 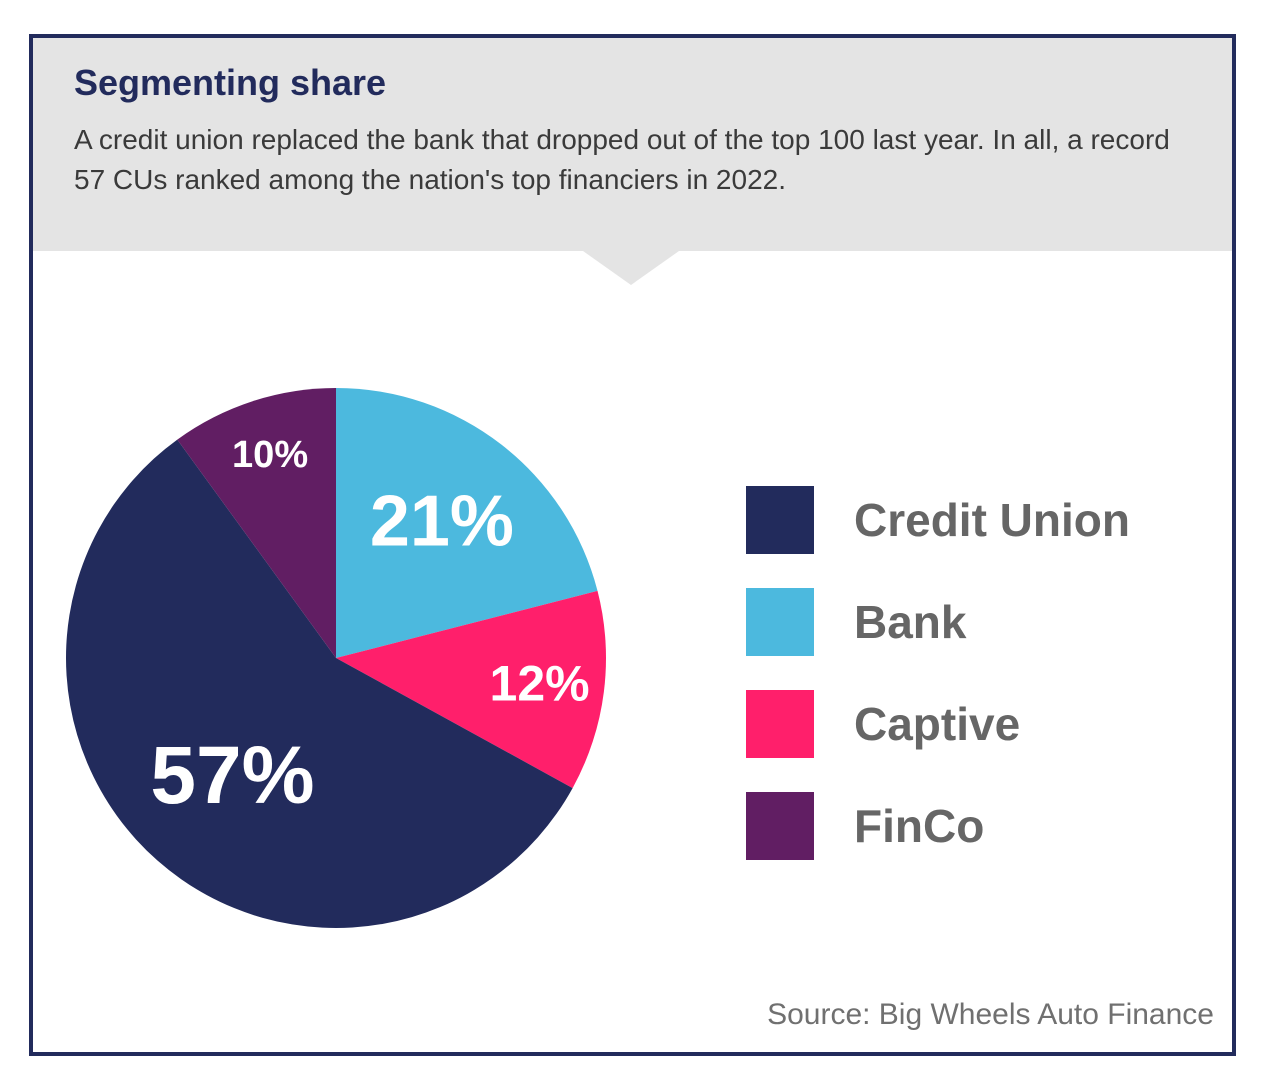 What do you see at coordinates (990, 1014) in the screenshot?
I see `source-note: Source: Big Wheels Auto Finance` at bounding box center [990, 1014].